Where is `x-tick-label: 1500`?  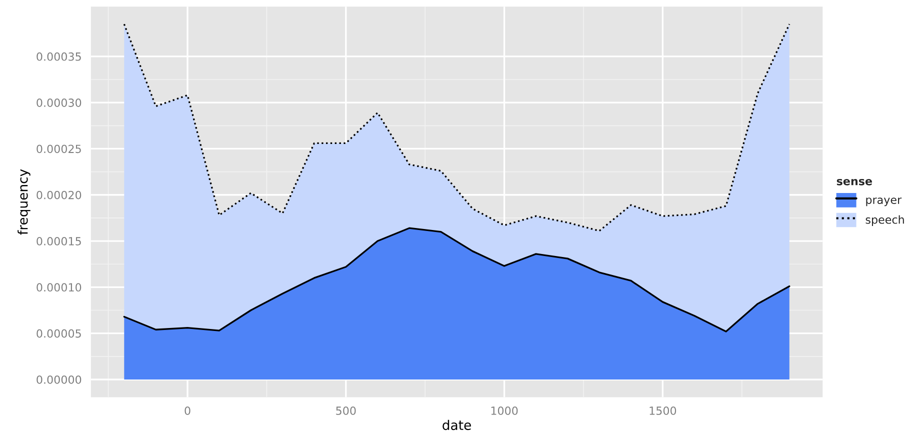 x-tick-label: 1500 is located at coordinates (663, 410).